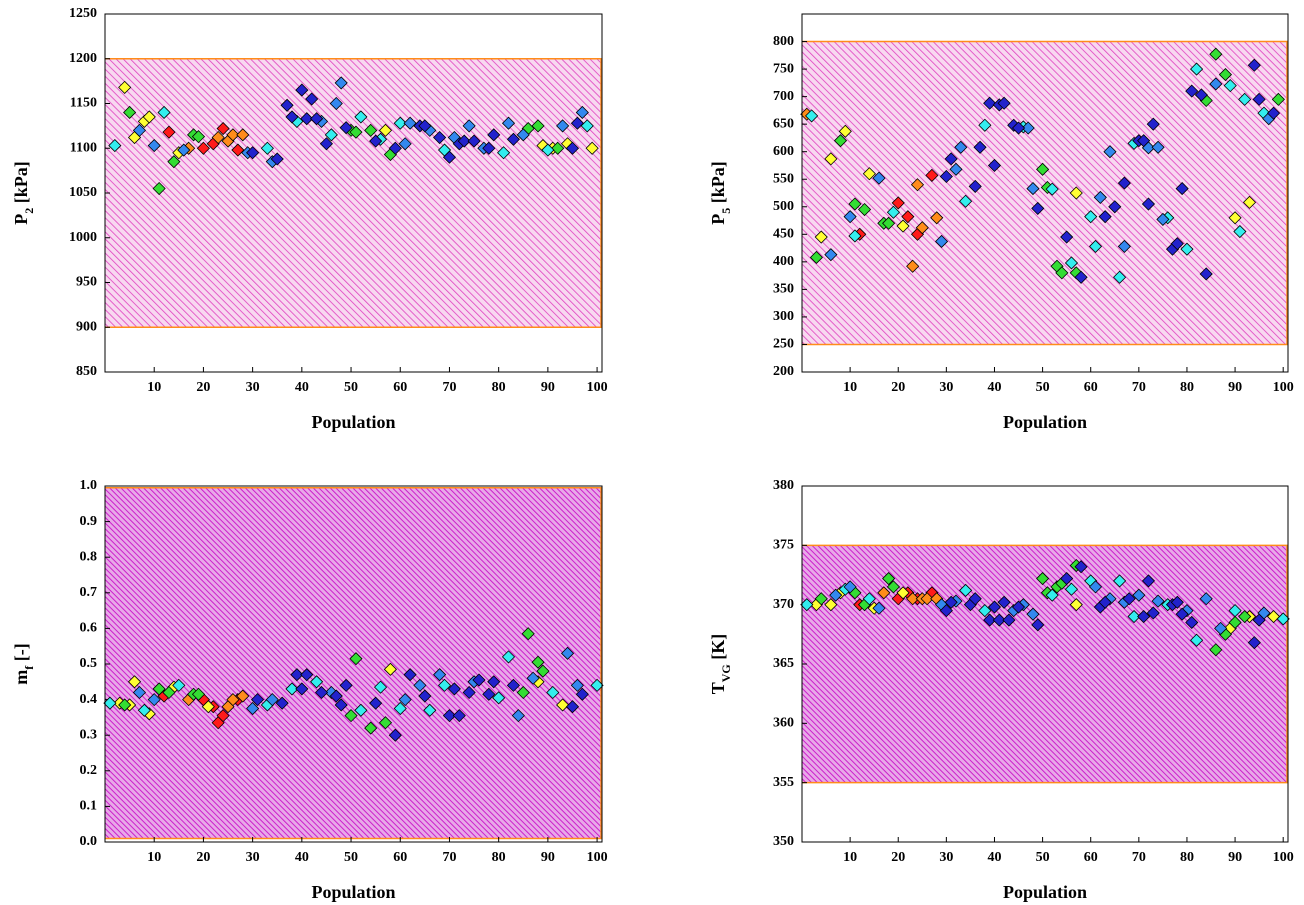 The height and width of the screenshot is (905, 1304). I want to click on y-axis-label-part: T, so click(718, 688).